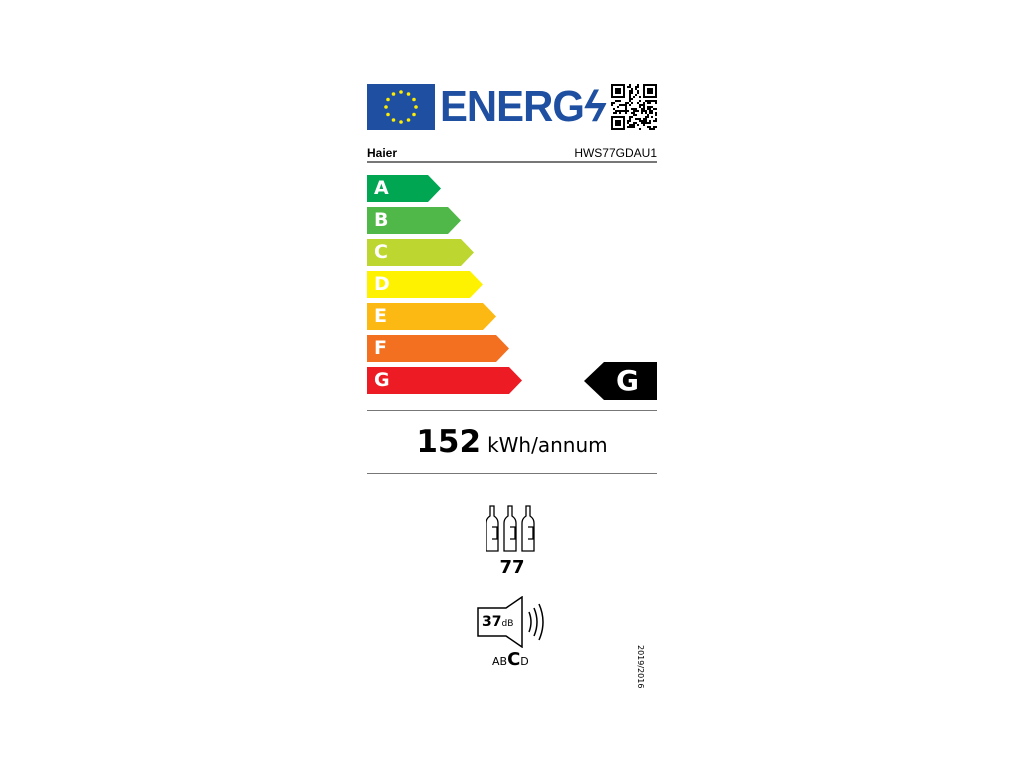  Describe the element at coordinates (425, 284) in the screenshot. I see `energy-class-bar-d: D` at that location.